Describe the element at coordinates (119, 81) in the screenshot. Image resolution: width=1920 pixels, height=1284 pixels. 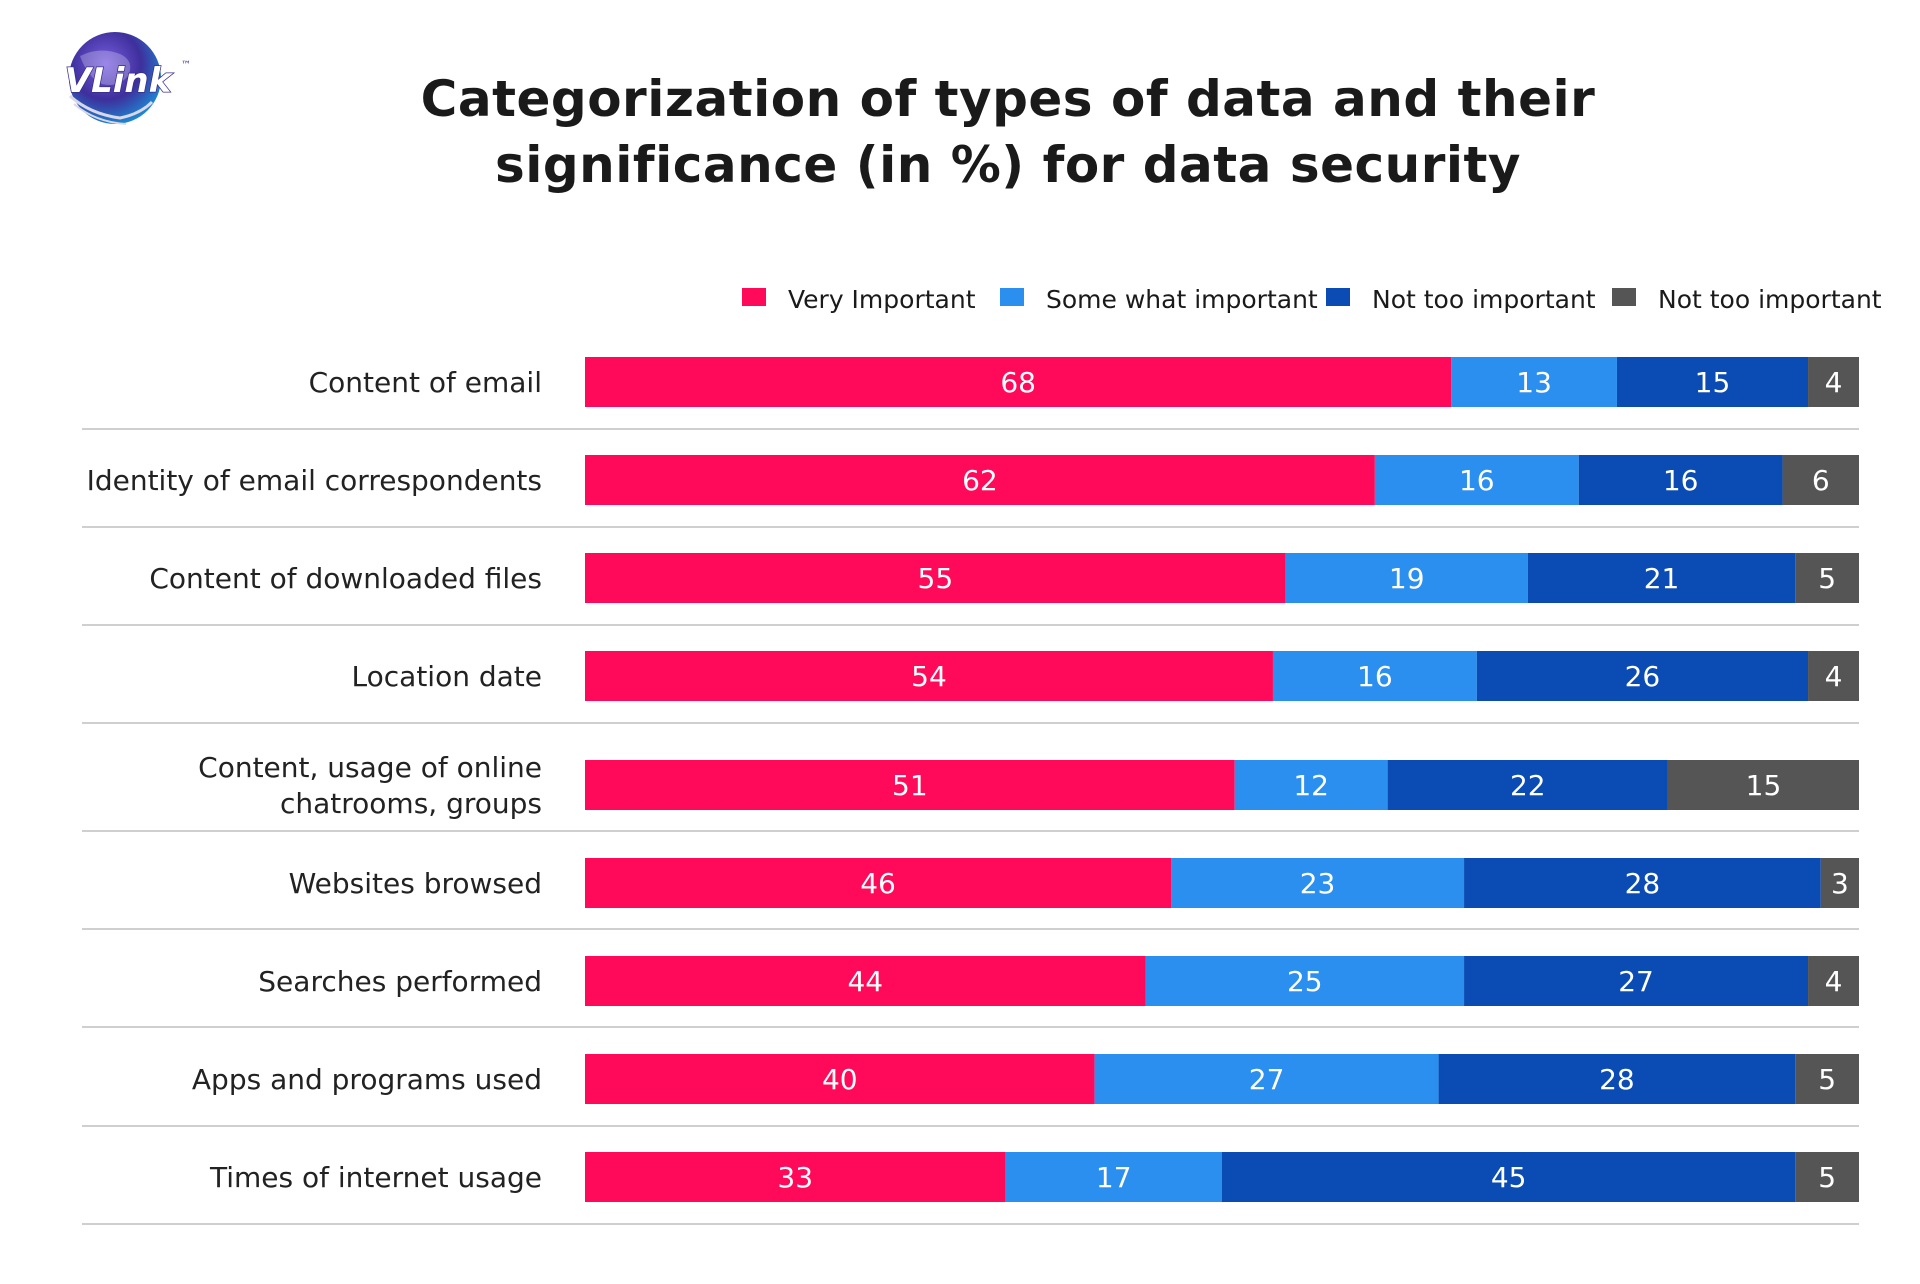
I see `logo-text: VLink` at that location.